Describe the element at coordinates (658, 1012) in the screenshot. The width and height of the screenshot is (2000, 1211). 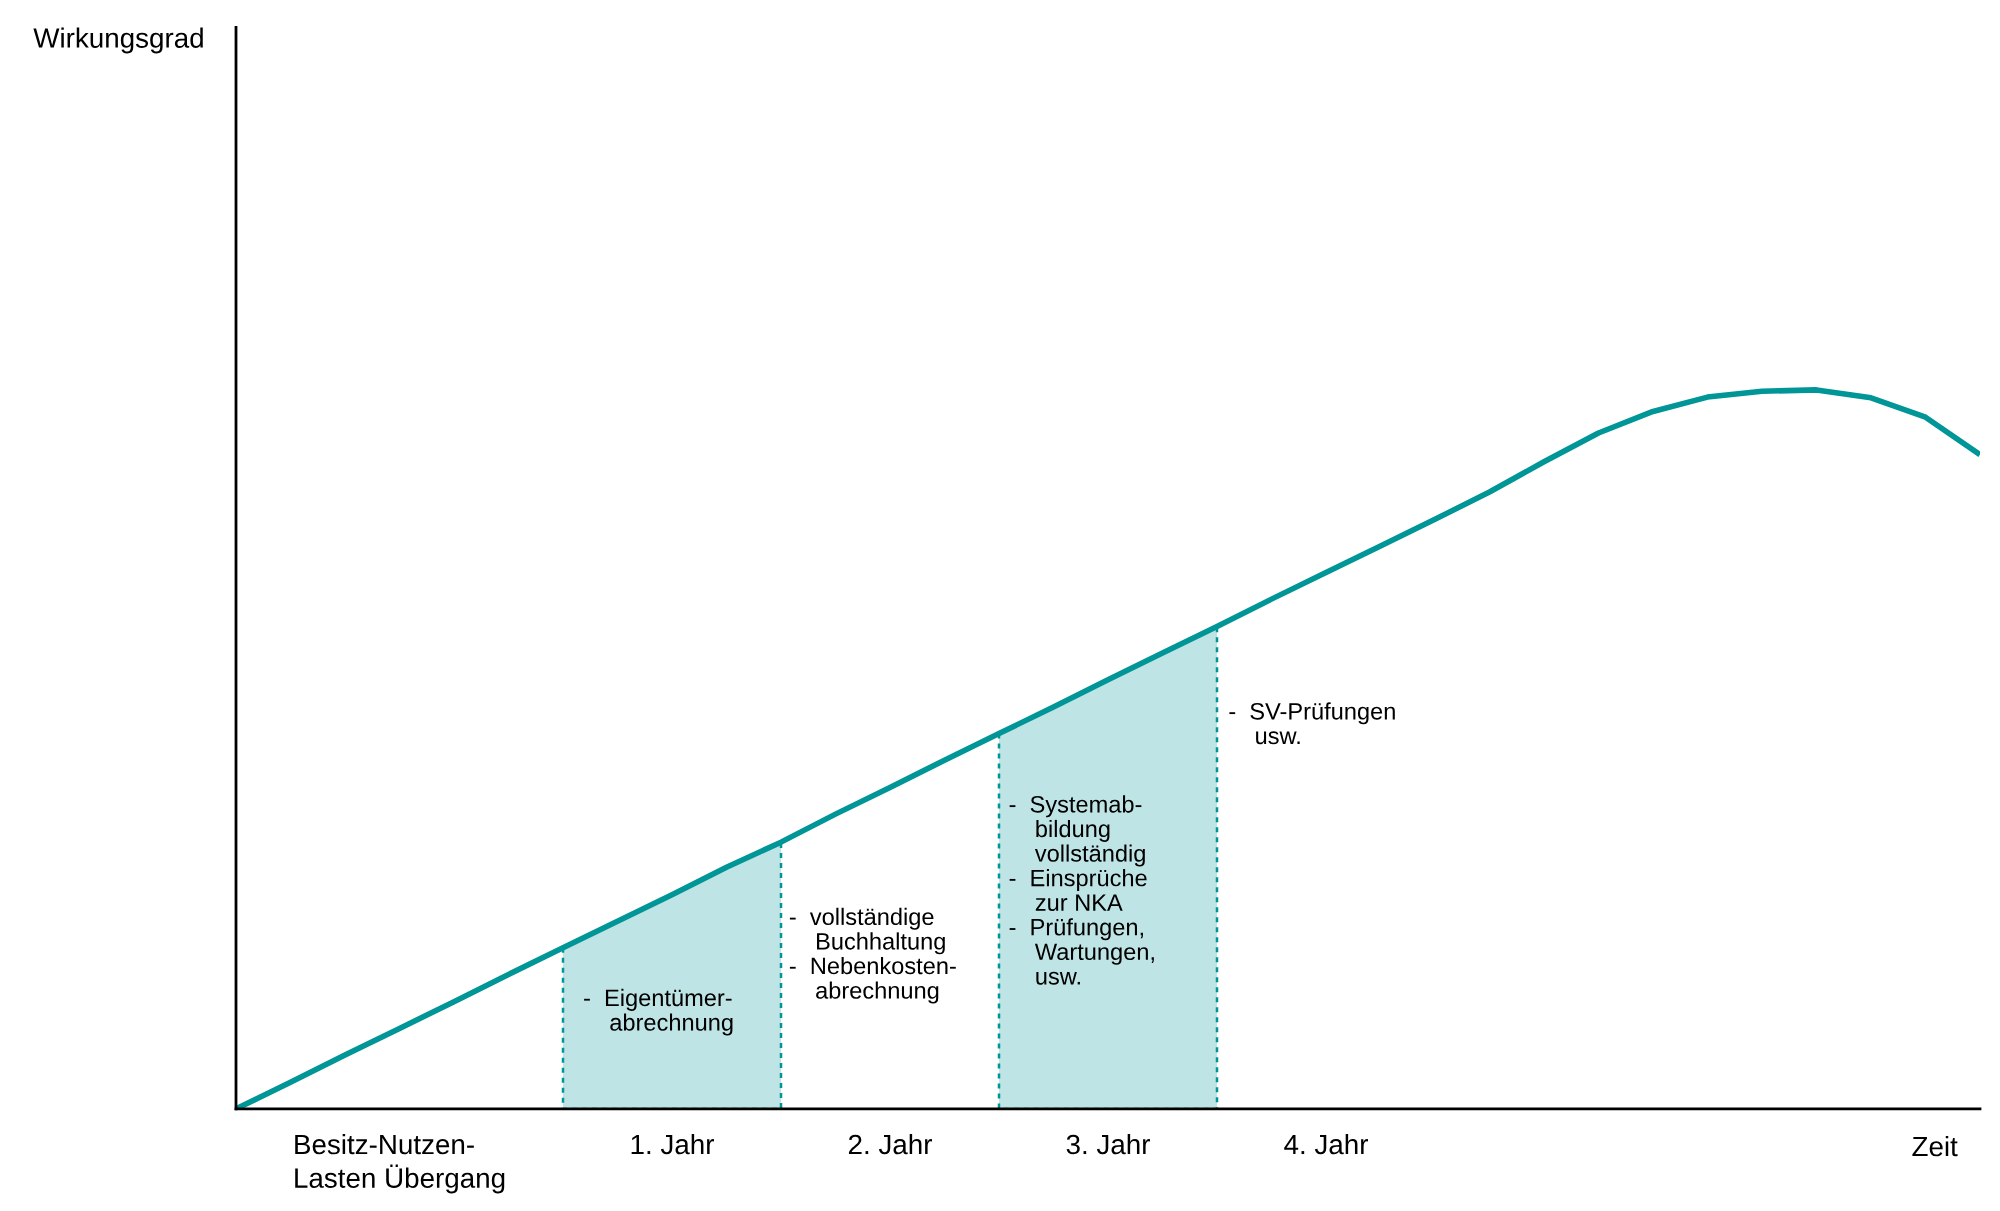
I see `annotation: - Eigentümer- abrechnung` at that location.